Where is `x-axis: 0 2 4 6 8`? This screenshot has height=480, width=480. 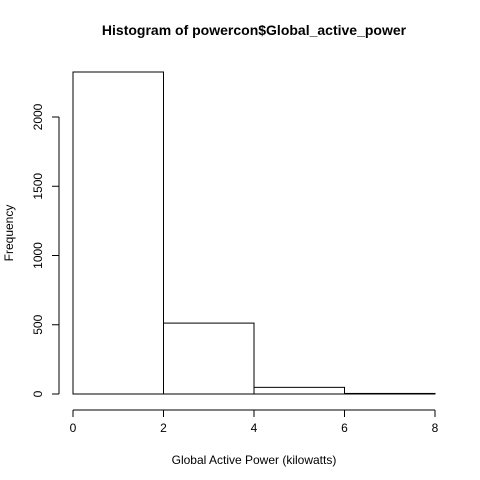 x-axis: 0 2 4 6 8 is located at coordinates (254, 422).